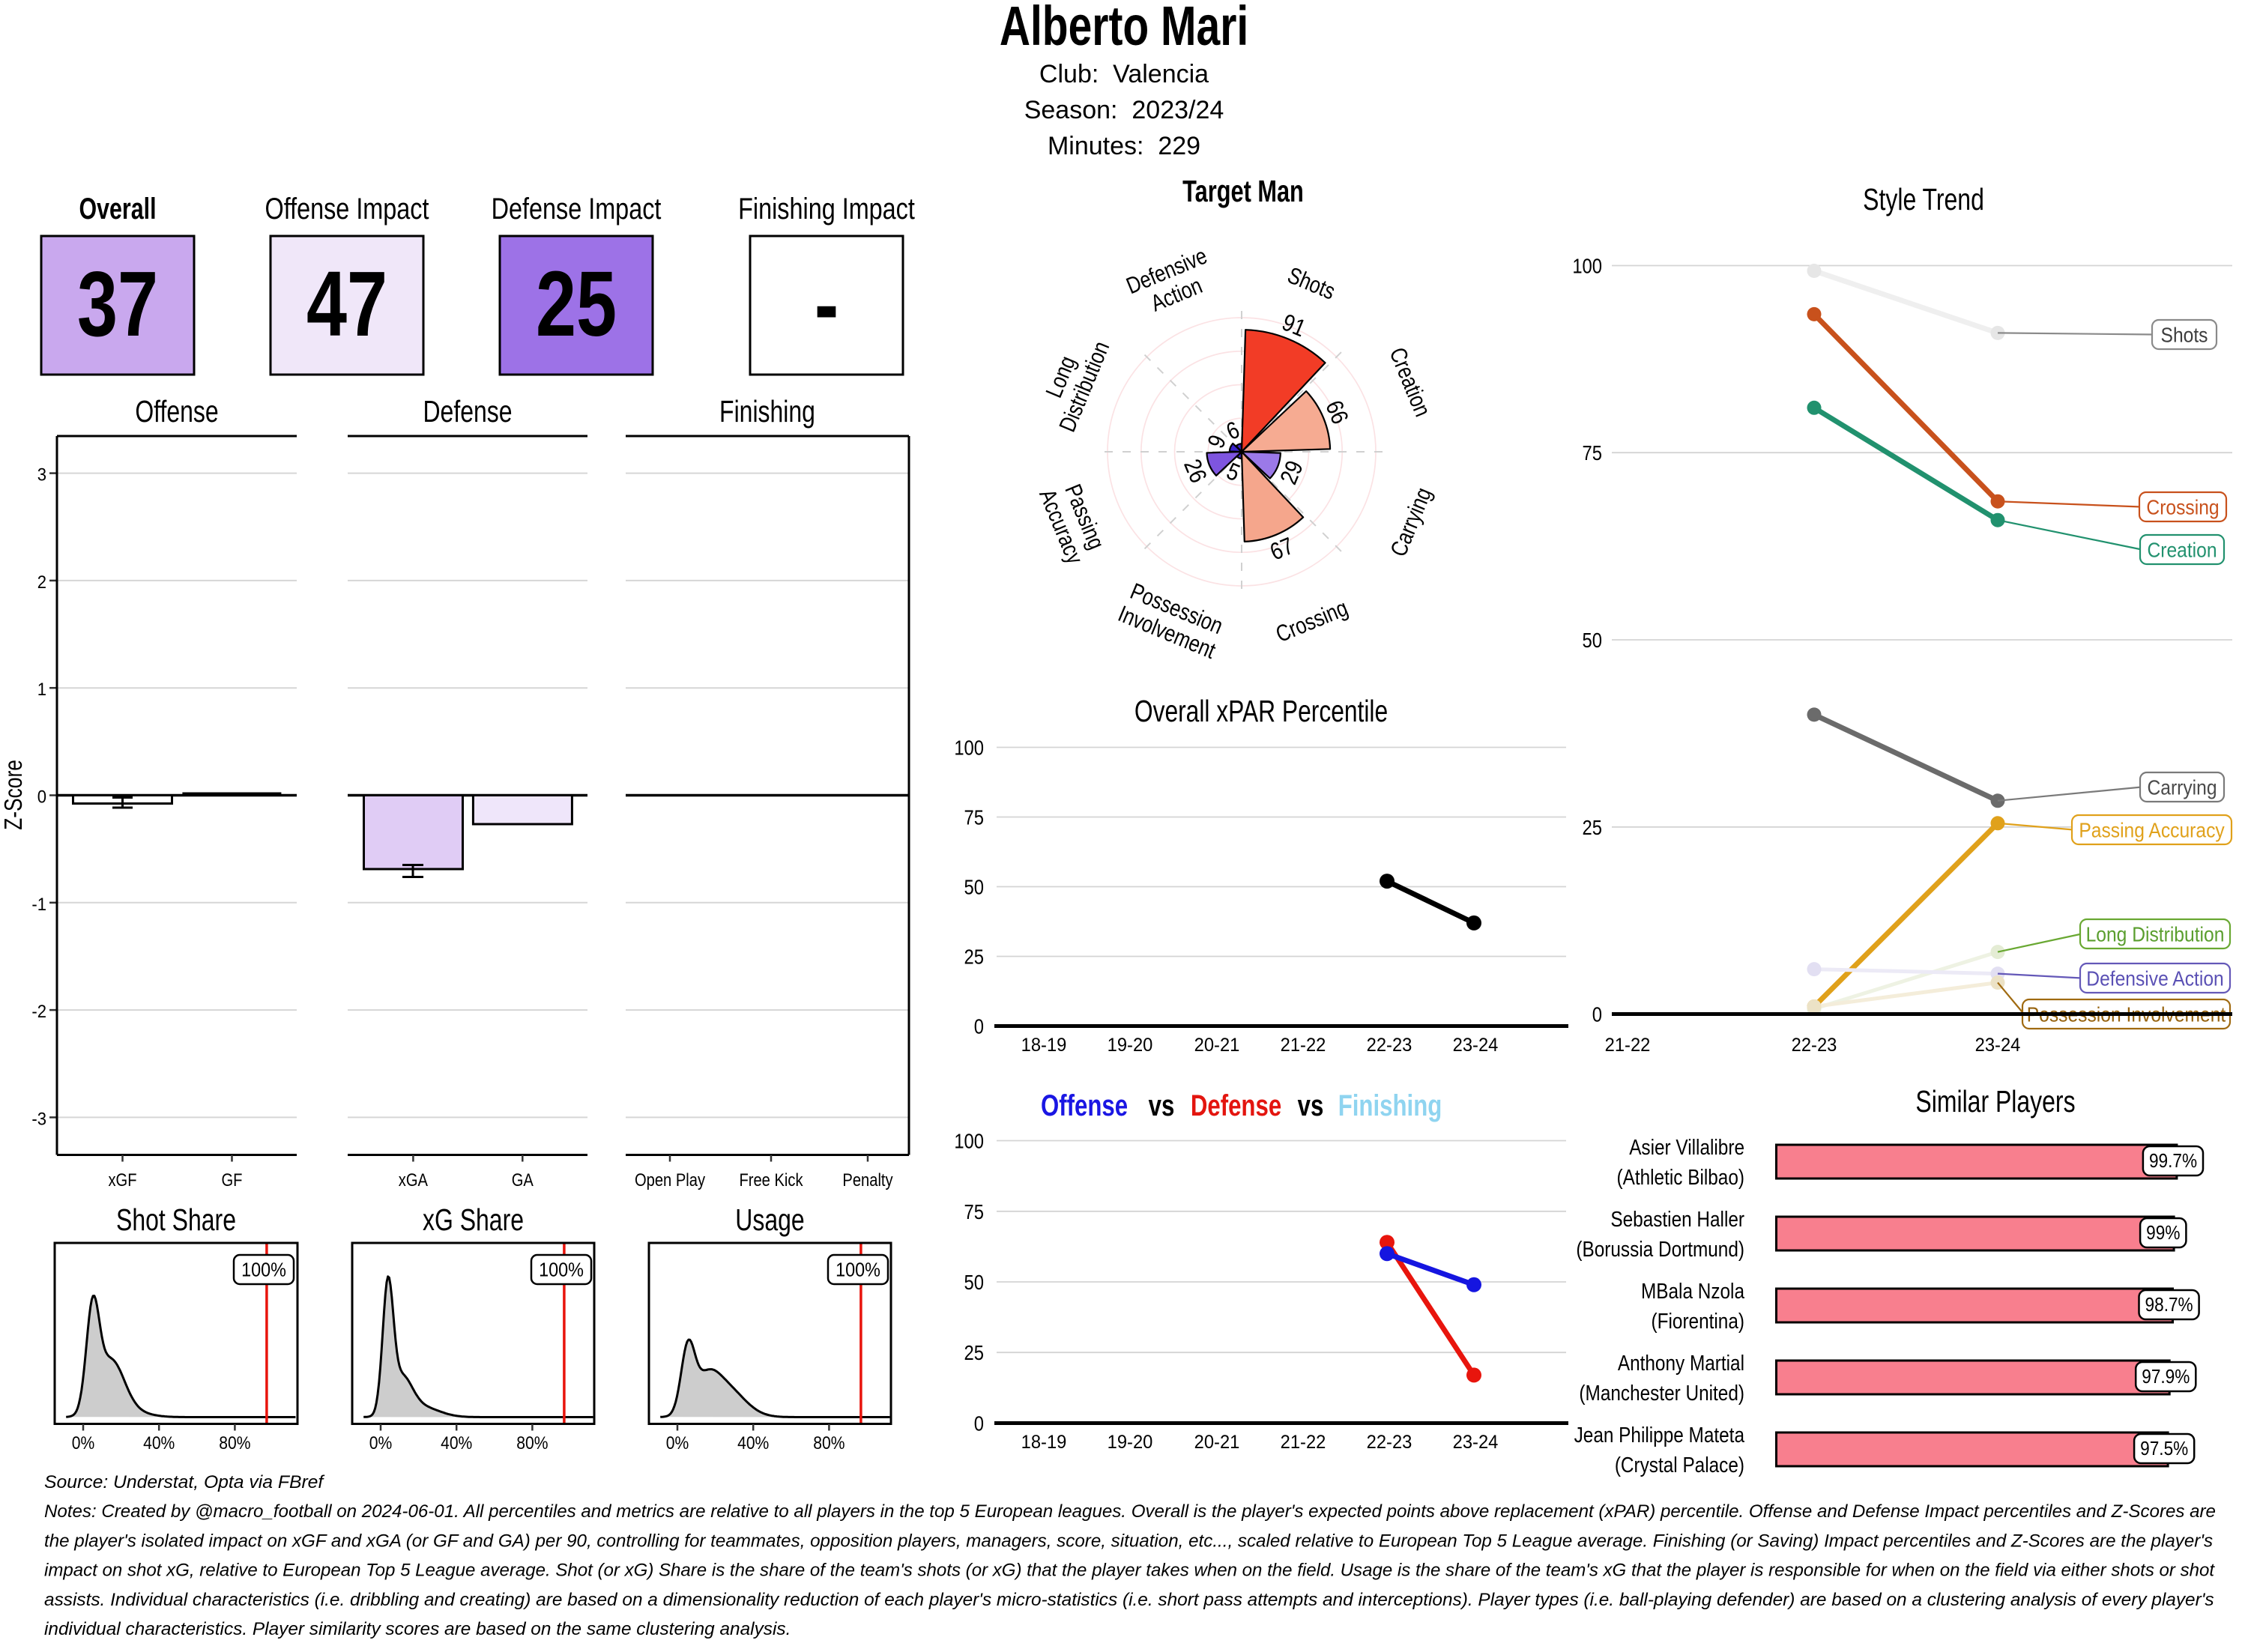 This screenshot has width=2248, height=1652. What do you see at coordinates (2182, 550) in the screenshot?
I see `svg-text: Creation` at bounding box center [2182, 550].